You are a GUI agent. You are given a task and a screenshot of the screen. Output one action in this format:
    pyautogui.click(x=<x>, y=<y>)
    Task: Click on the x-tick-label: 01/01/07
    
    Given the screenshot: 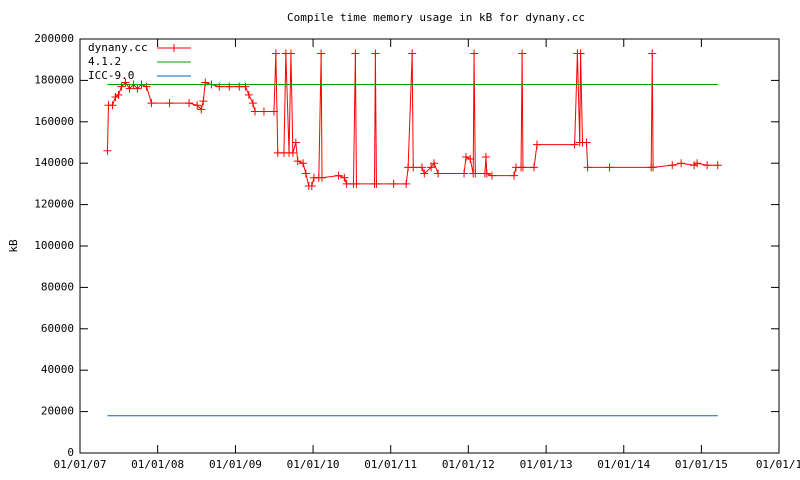 What is the action you would take?
    pyautogui.click(x=80, y=464)
    